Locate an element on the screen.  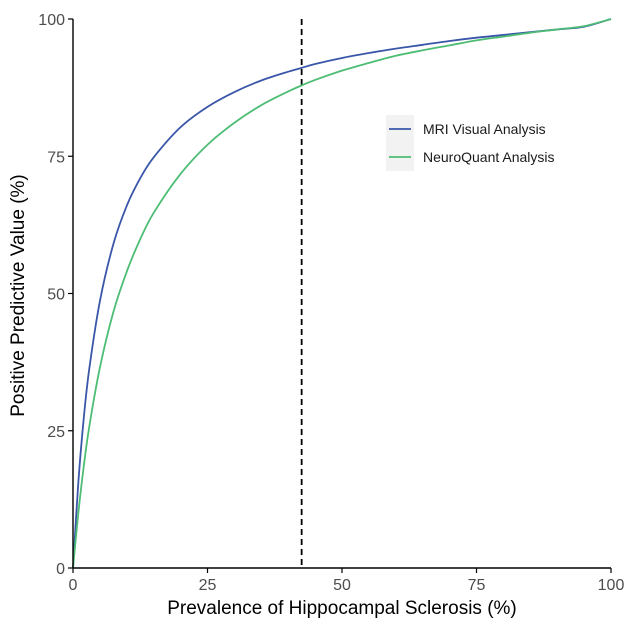
y-tick-label: 50 is located at coordinates (56, 295).